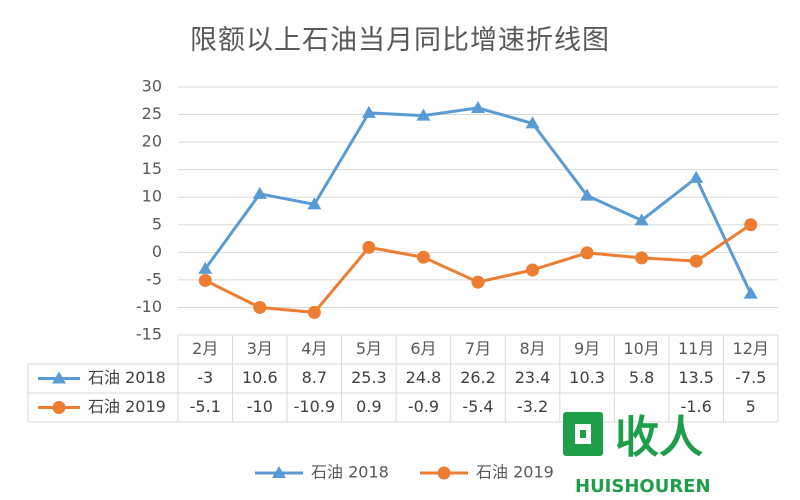 The width and height of the screenshot is (800, 500). What do you see at coordinates (696, 377) in the screenshot?
I see `table-value: 13.5` at bounding box center [696, 377].